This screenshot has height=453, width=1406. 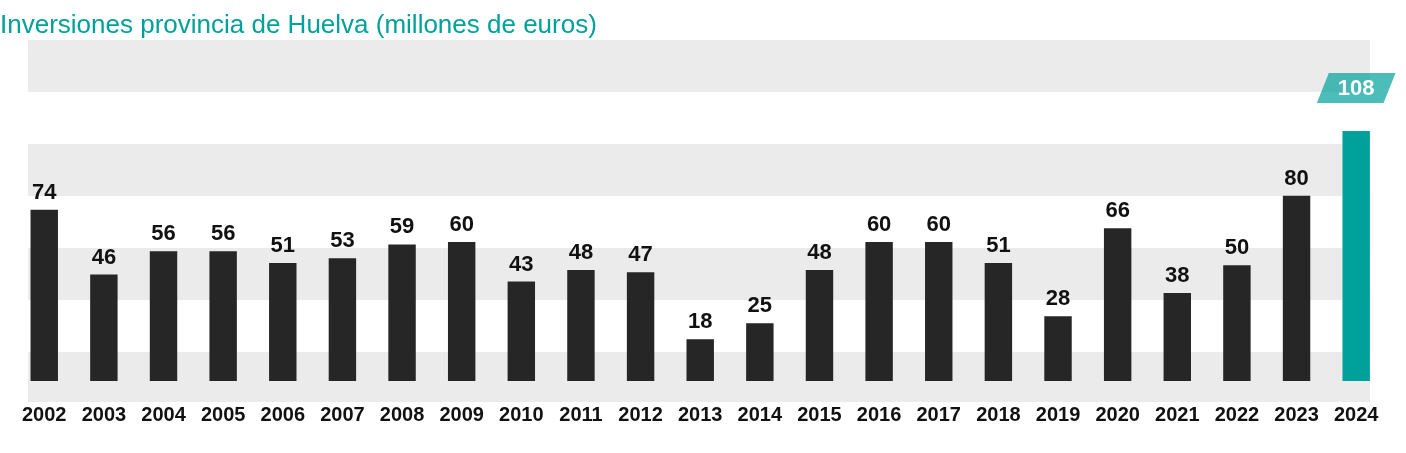 What do you see at coordinates (581, 413) in the screenshot?
I see `x-tick-label: 2011` at bounding box center [581, 413].